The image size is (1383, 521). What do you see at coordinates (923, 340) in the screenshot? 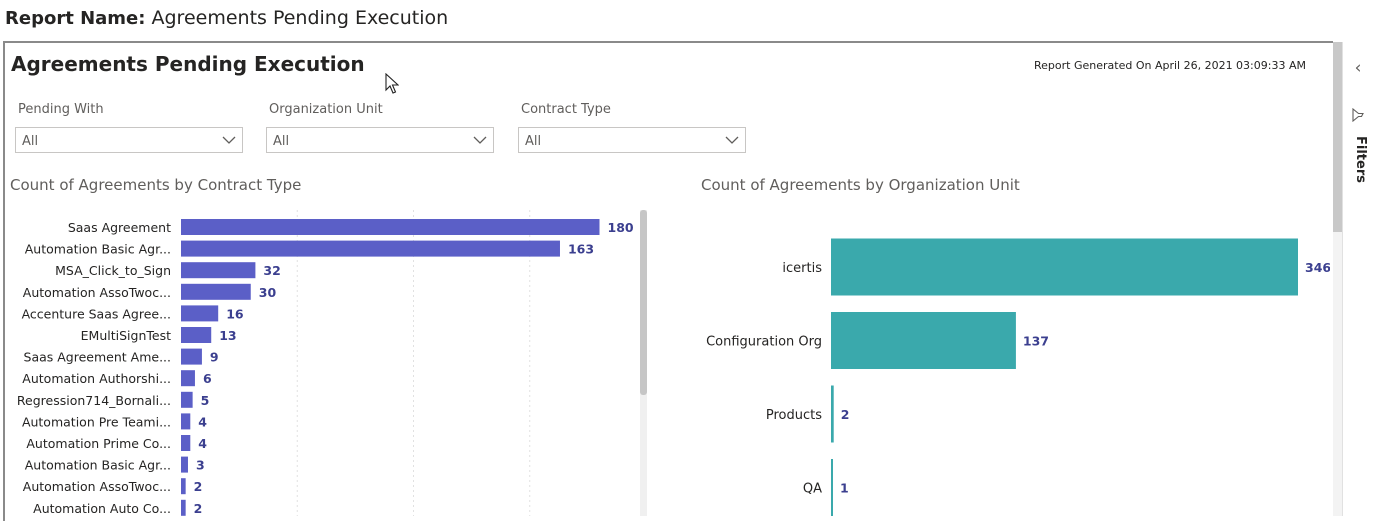
I see `bar-configuration-org` at bounding box center [923, 340].